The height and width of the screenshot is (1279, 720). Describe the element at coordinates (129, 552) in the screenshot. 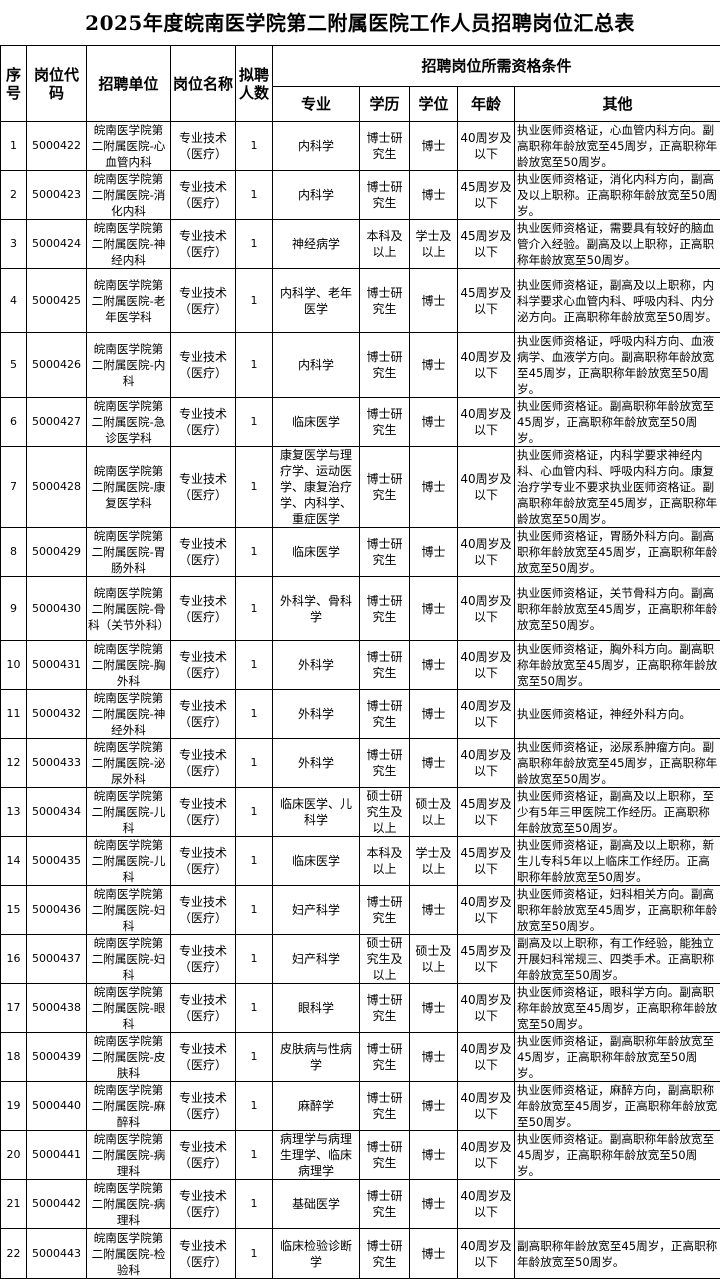

I see `cell-unit: 皖南医学院第二附属医院-胃肠外科` at that location.